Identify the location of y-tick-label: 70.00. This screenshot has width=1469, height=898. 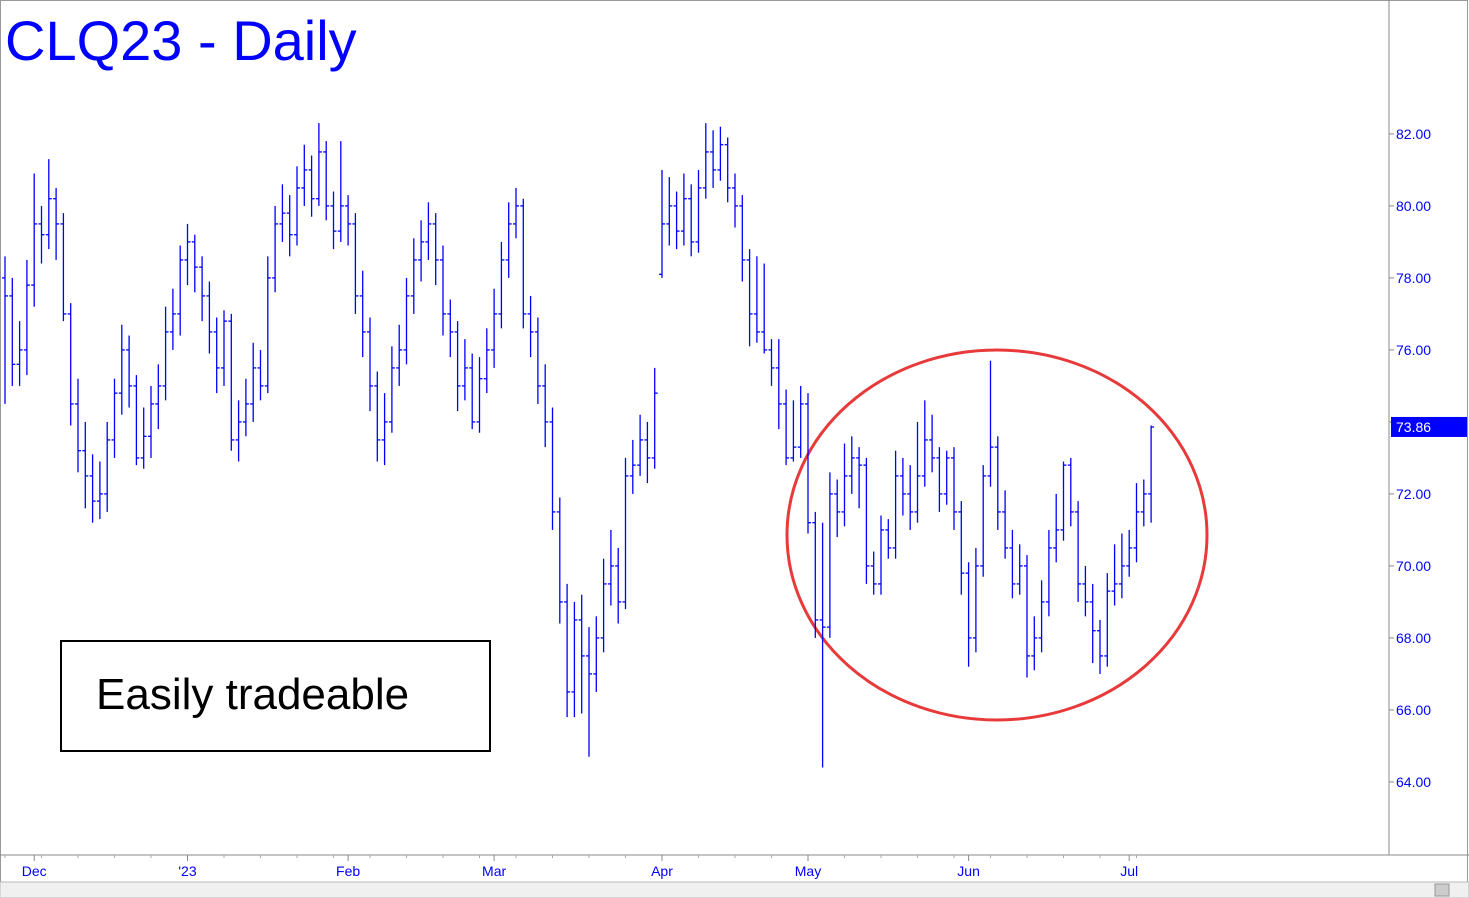
(1413, 566).